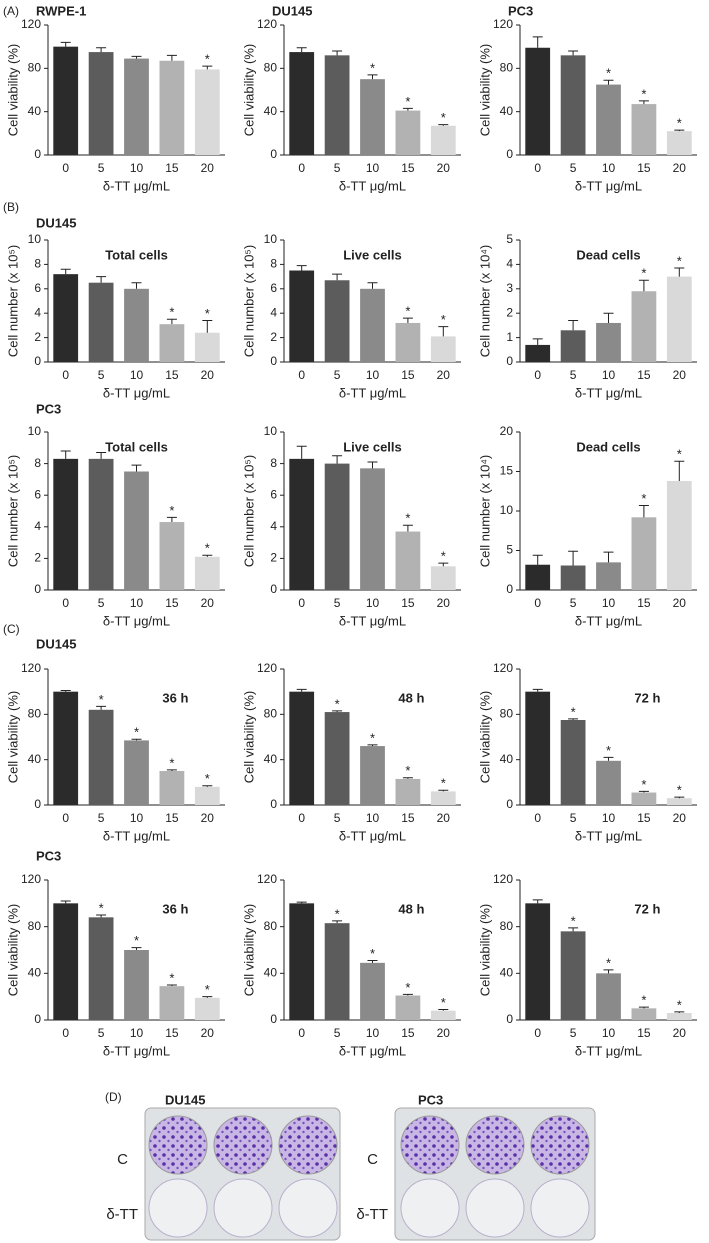  I want to click on y-tick-label: 1, so click(509, 337).